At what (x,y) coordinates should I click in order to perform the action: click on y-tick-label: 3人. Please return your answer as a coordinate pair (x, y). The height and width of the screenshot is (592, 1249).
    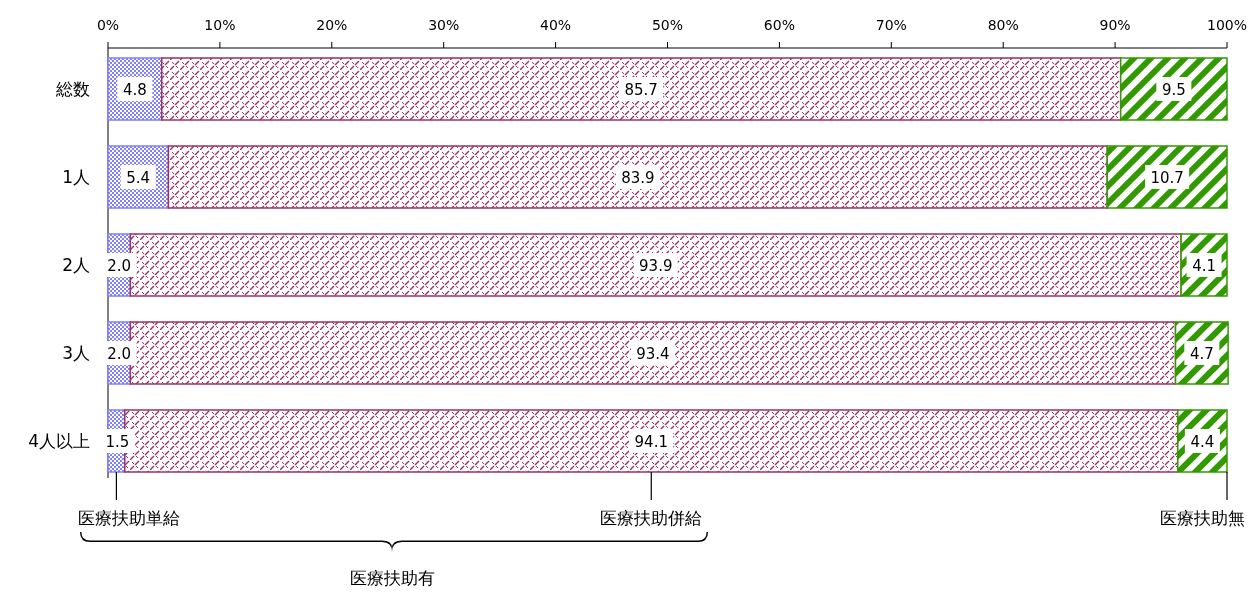
    Looking at the image, I should click on (76, 353).